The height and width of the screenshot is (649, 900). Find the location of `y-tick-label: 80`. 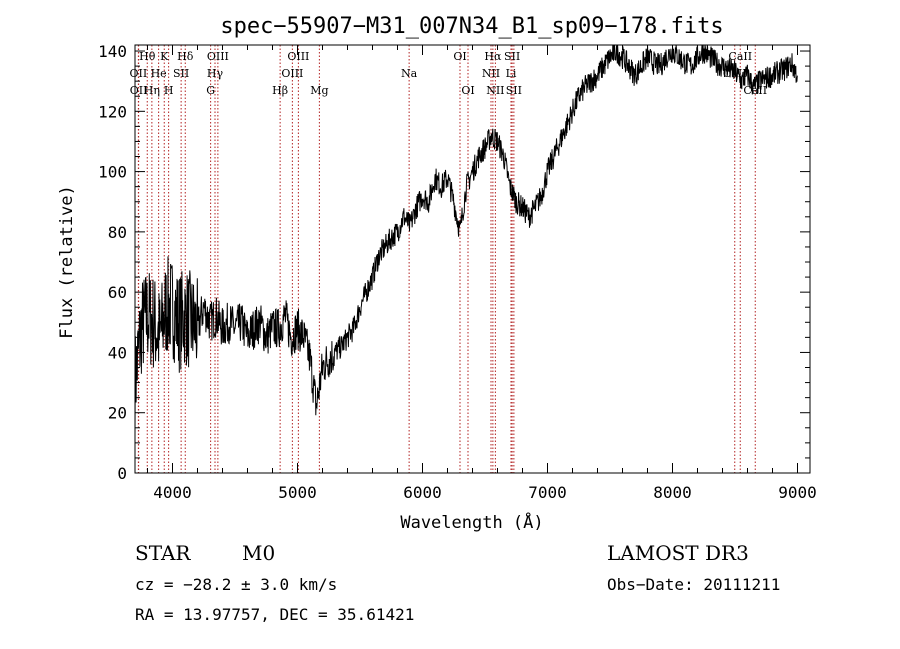

y-tick-label: 80 is located at coordinates (117, 232).